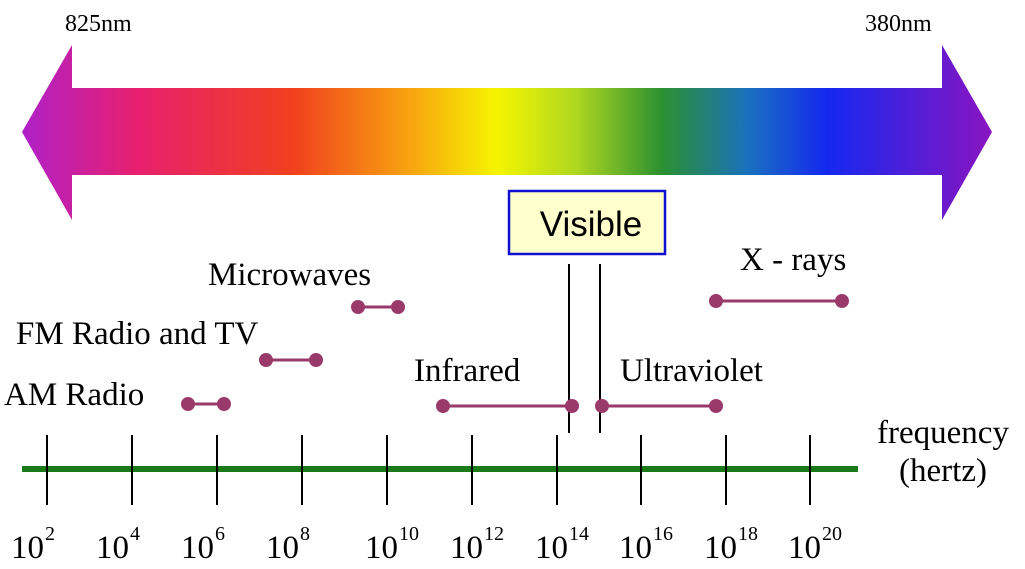 This screenshot has width=1025, height=569. I want to click on tick-label-exp: 2, so click(50, 534).